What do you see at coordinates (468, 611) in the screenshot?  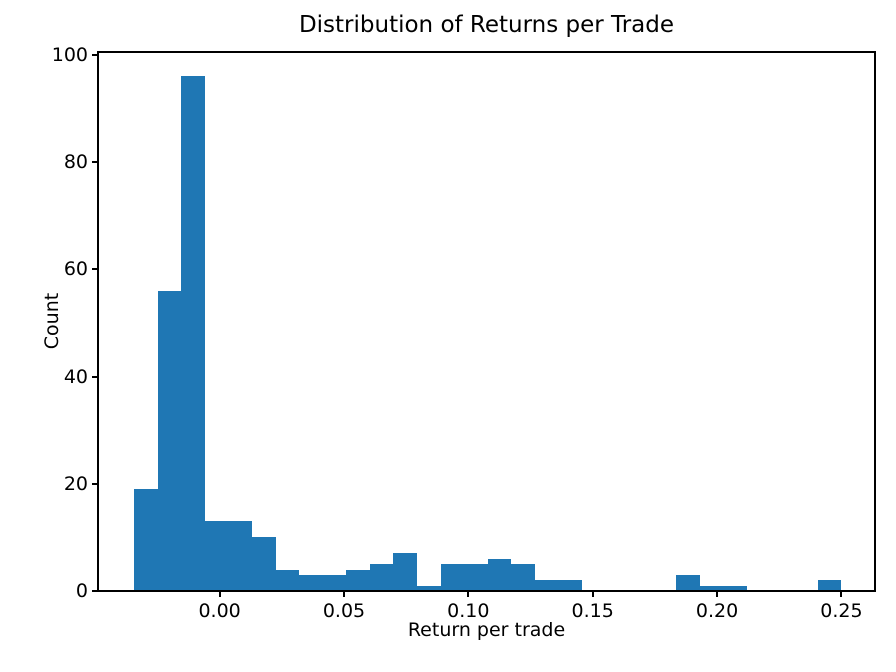 I see `x-tick-label: 0.10` at bounding box center [468, 611].